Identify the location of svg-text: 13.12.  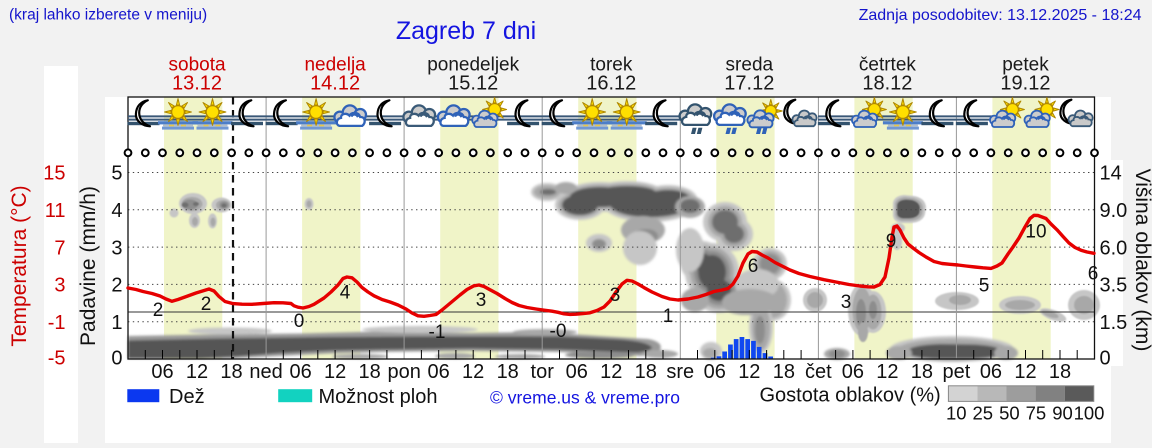
(197, 84).